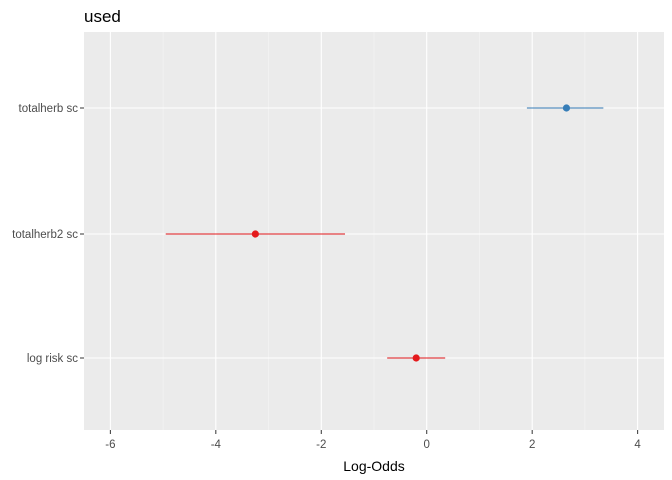 The image size is (672, 480). I want to click on y-tick-label: log risk sc, so click(52, 359).